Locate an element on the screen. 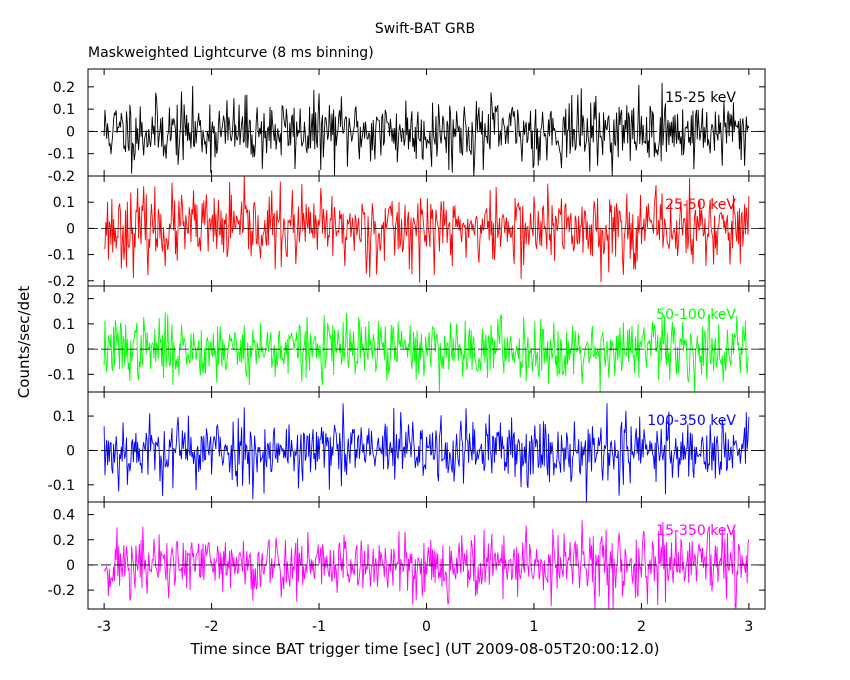 This screenshot has width=850, height=680. chart-subtitle: Maskweighted Lightcurve (8 ms binning) is located at coordinates (231, 53).